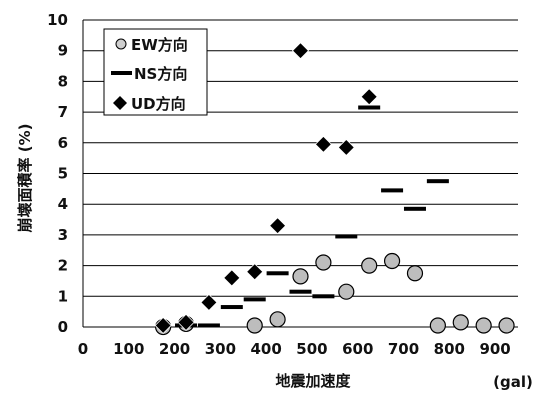 This screenshot has width=537, height=396. What do you see at coordinates (63, 51) in the screenshot?
I see `y-tick-label: 9` at bounding box center [63, 51].